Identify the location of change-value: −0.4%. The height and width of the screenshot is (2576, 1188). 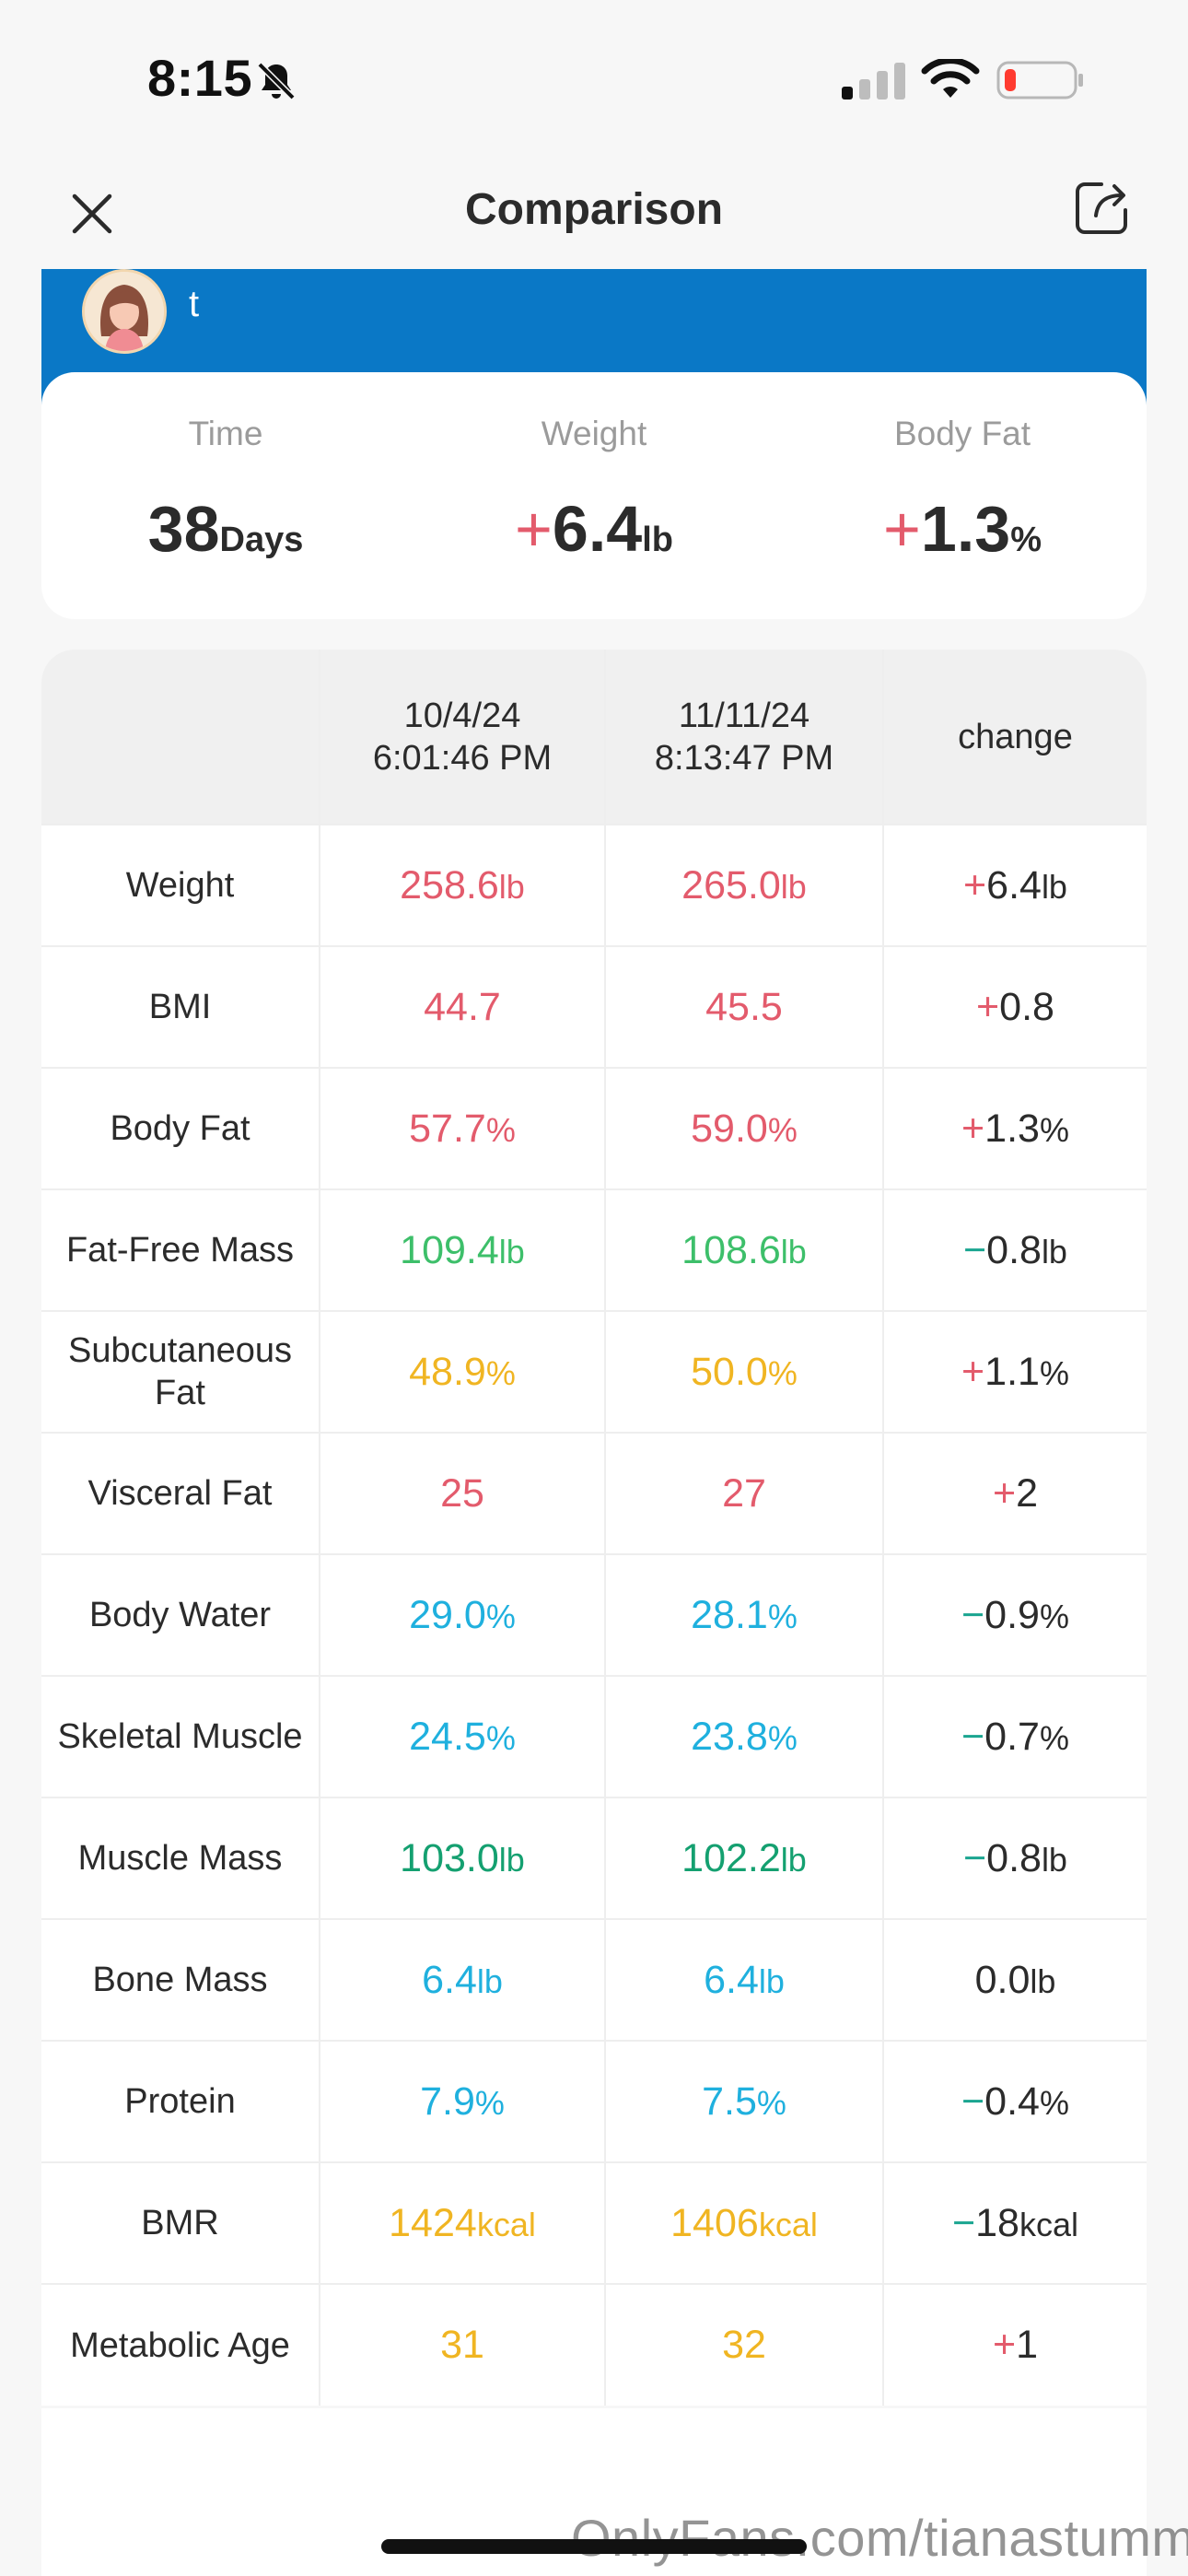
(1015, 2101).